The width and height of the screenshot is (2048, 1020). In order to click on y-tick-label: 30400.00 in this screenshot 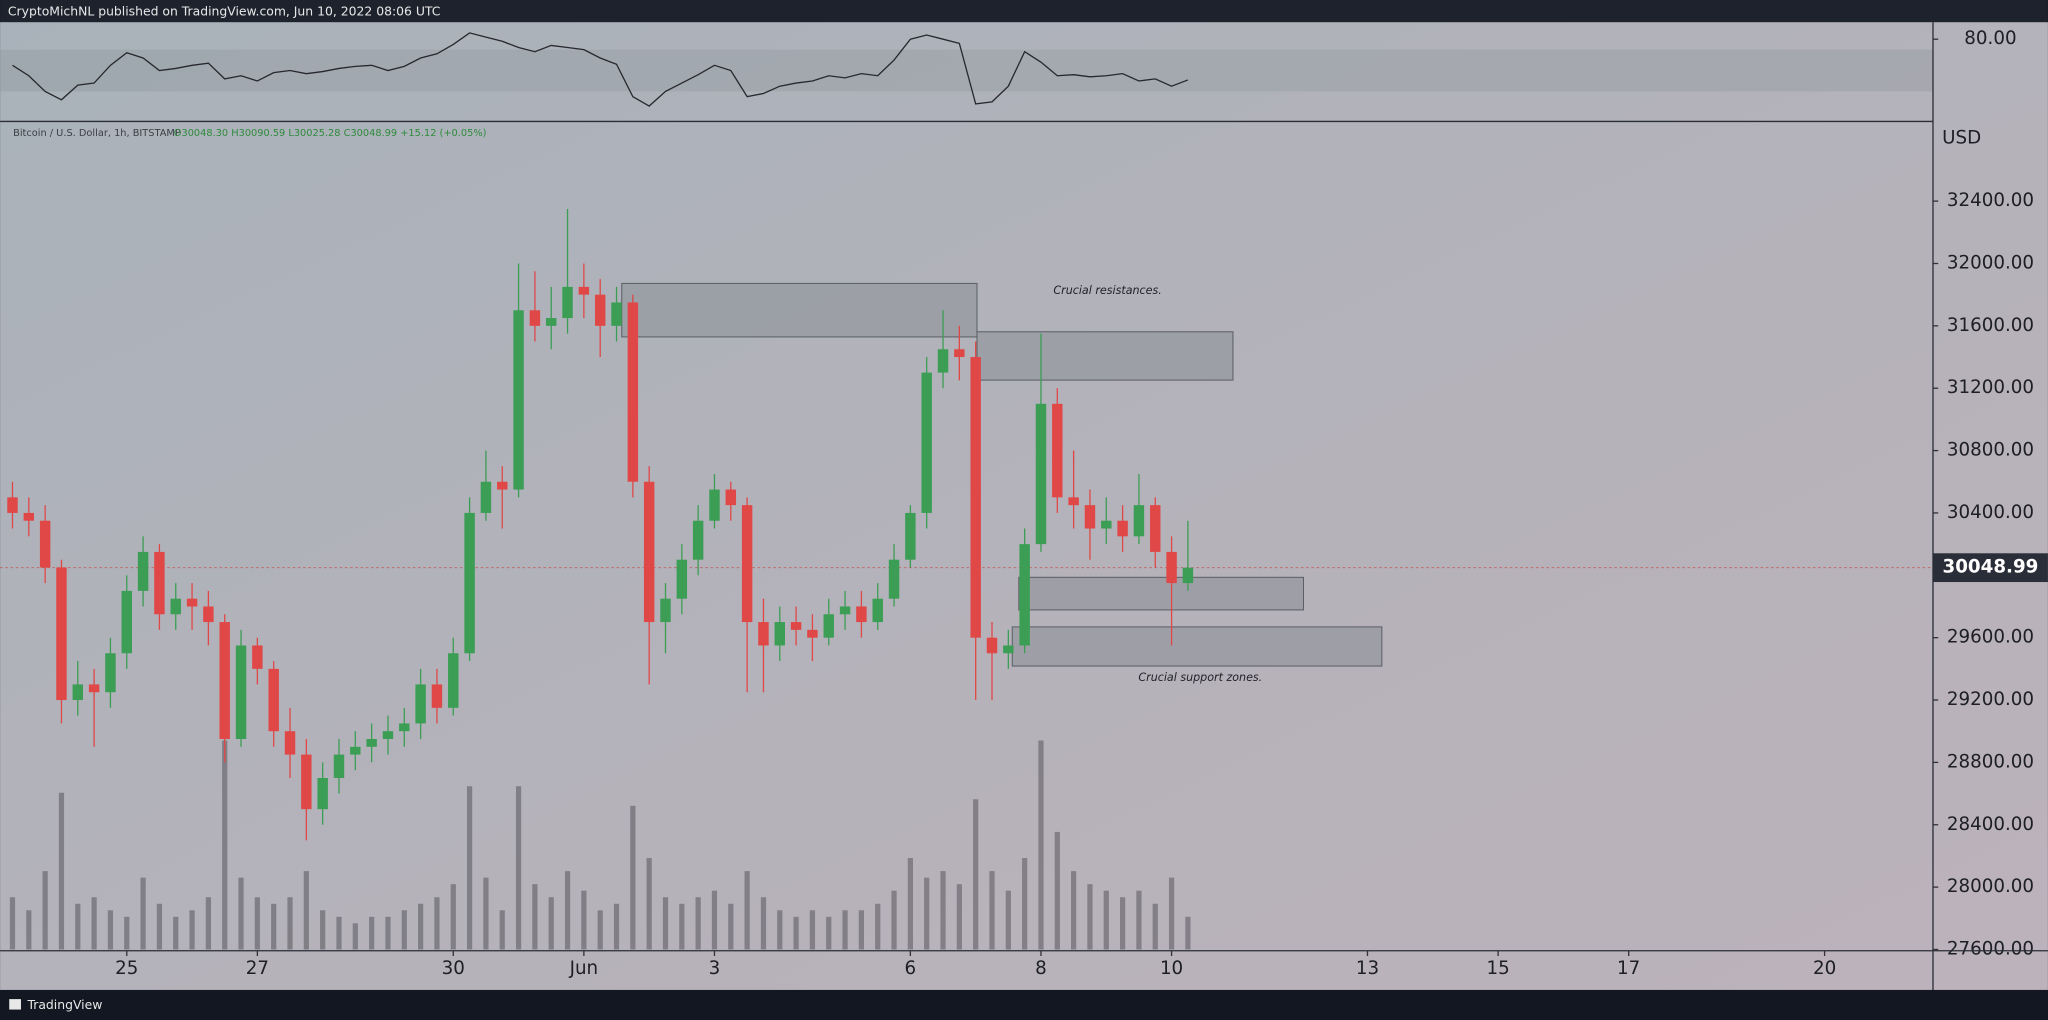, I will do `click(1990, 512)`.